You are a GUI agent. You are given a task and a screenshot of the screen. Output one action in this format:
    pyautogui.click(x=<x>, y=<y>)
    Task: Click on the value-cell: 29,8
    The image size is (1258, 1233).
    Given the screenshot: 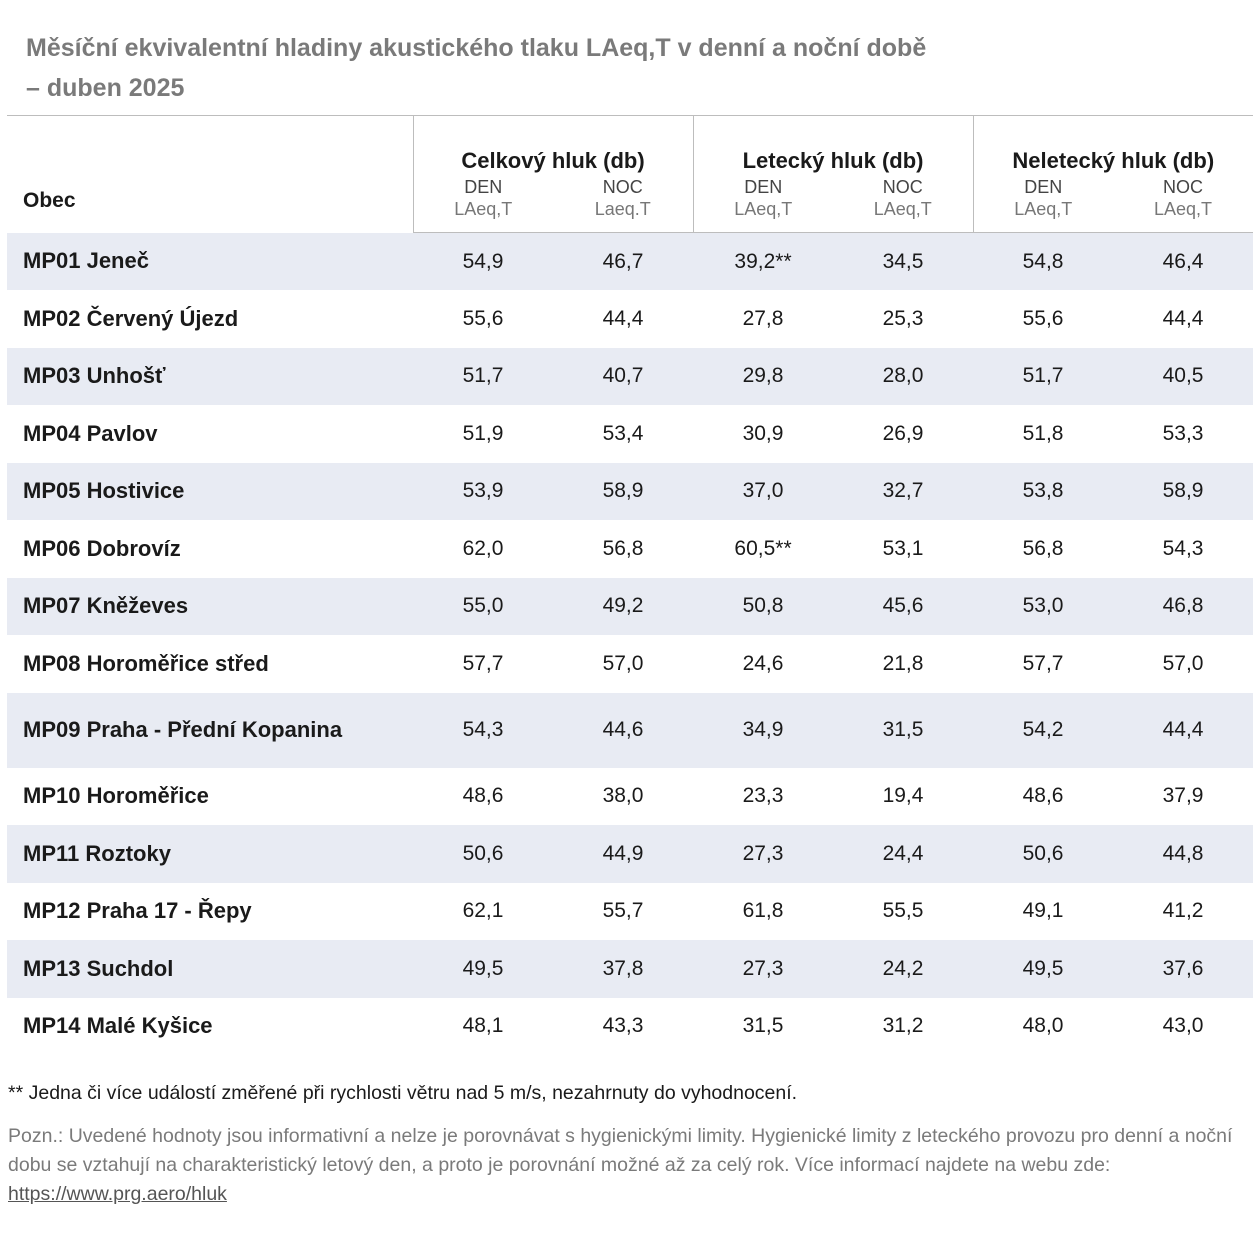 What is the action you would take?
    pyautogui.click(x=763, y=376)
    